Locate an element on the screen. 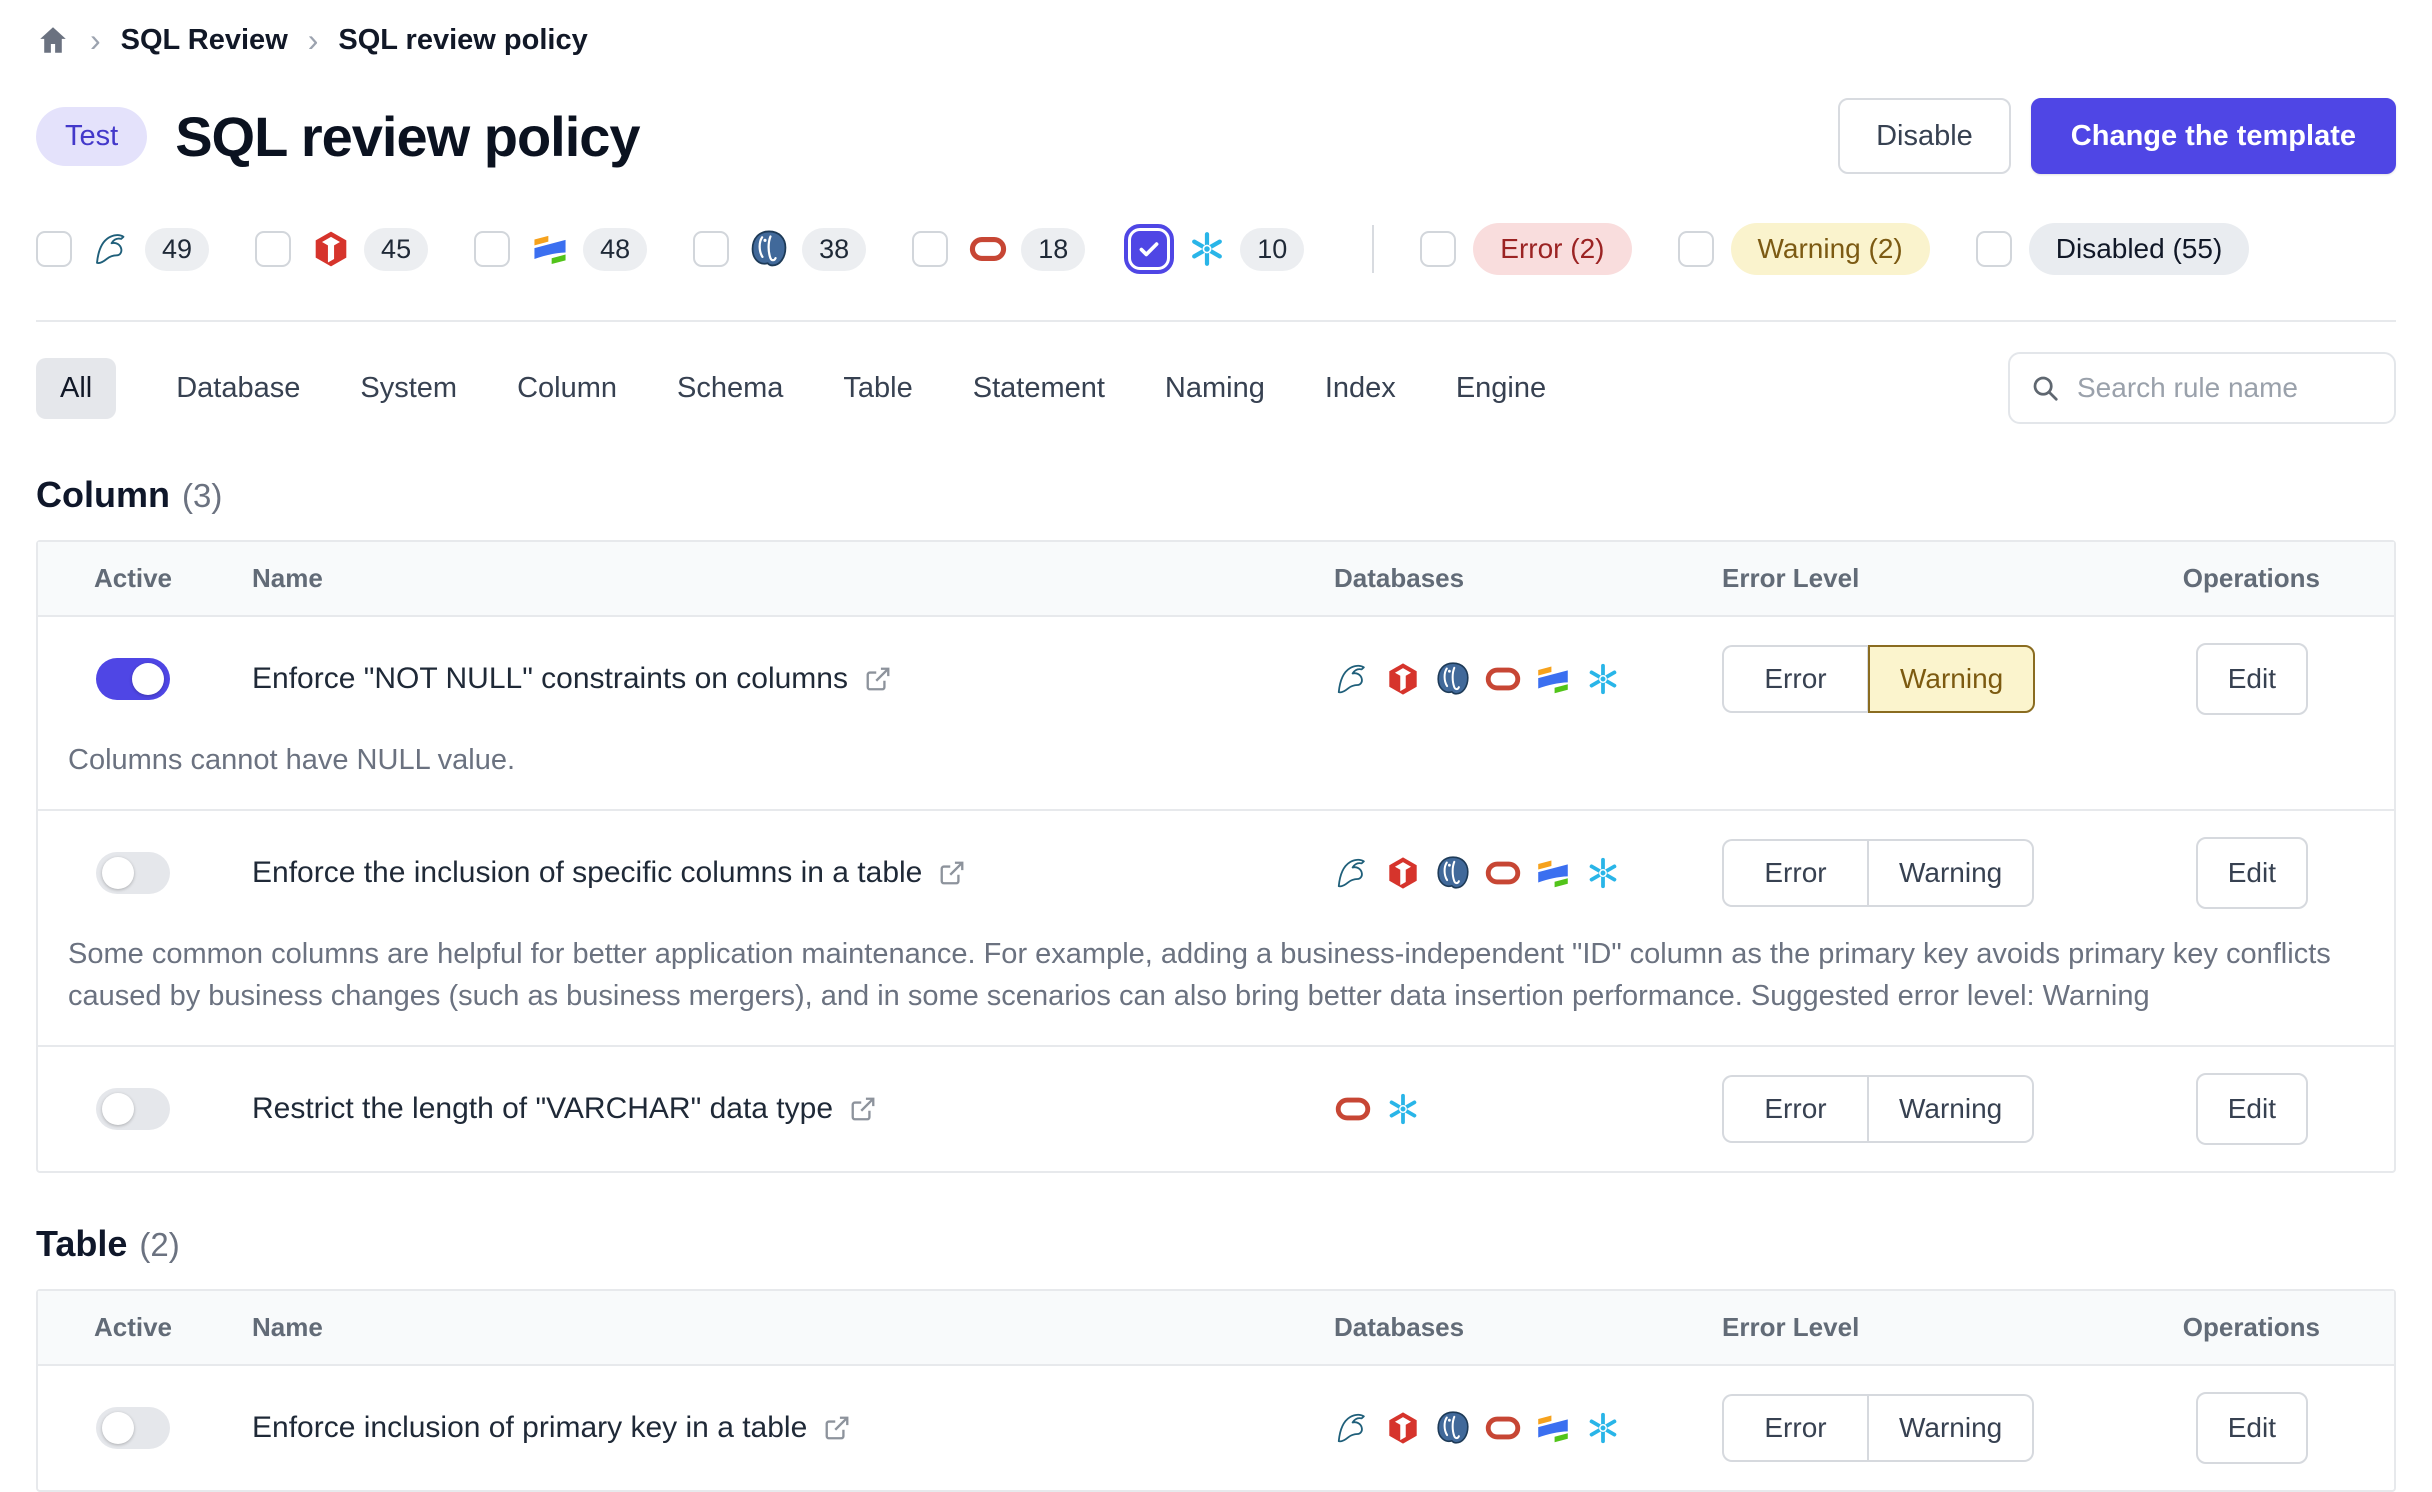 The width and height of the screenshot is (2432, 1492). breadcrumb-sql-review-policy: SQL review policy is located at coordinates (463, 39).